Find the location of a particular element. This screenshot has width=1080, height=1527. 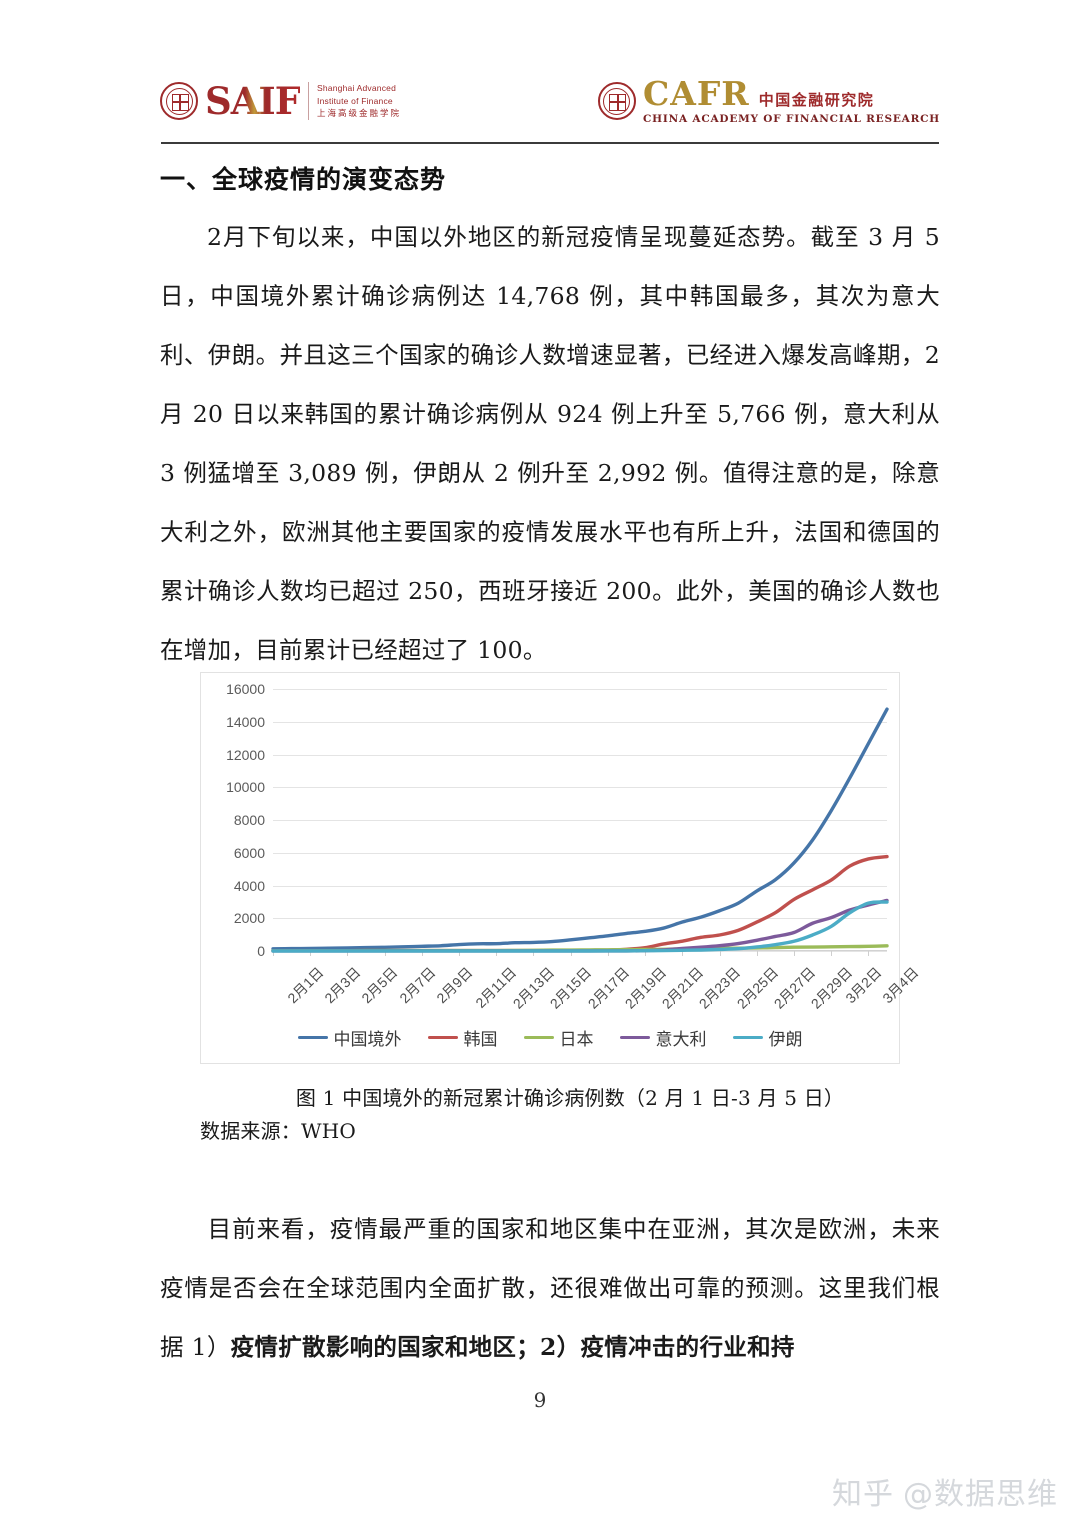

legend-label: 韩国 is located at coordinates (480, 1040).